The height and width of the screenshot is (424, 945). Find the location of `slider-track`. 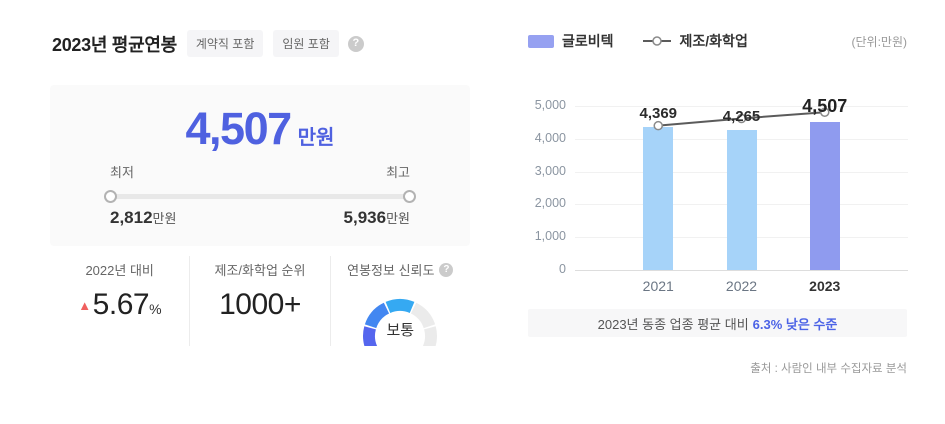

slider-track is located at coordinates (260, 196).